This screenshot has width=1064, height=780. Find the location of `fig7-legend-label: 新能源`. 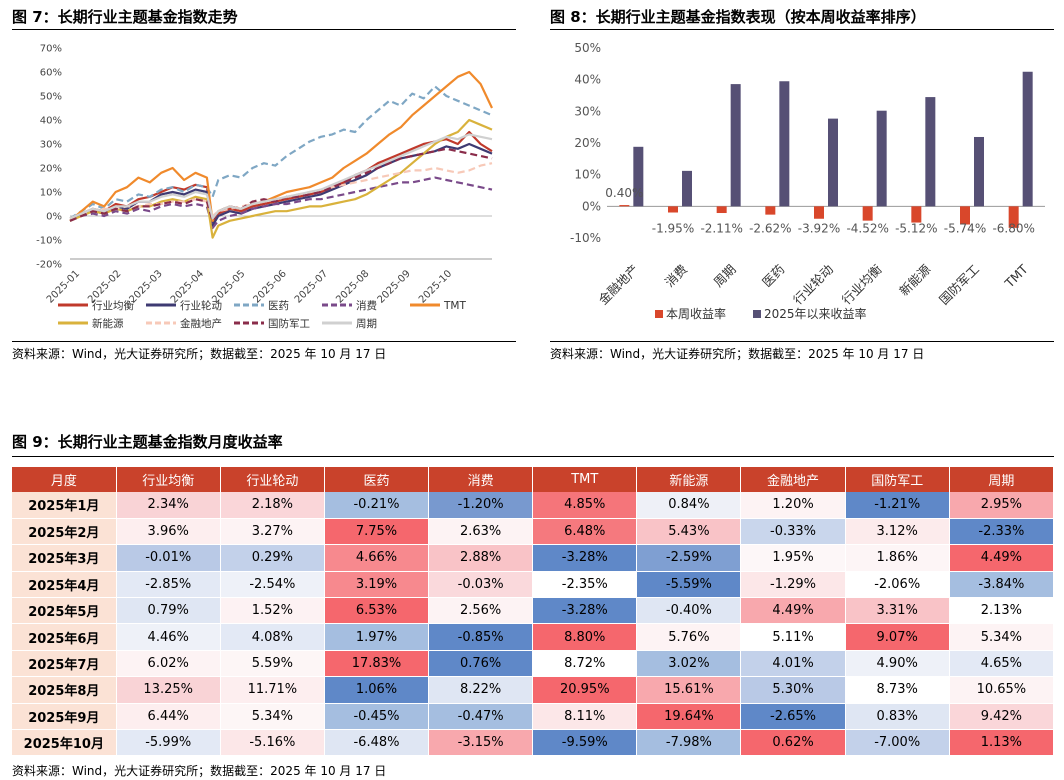

fig7-legend-label: 新能源 is located at coordinates (108, 323).